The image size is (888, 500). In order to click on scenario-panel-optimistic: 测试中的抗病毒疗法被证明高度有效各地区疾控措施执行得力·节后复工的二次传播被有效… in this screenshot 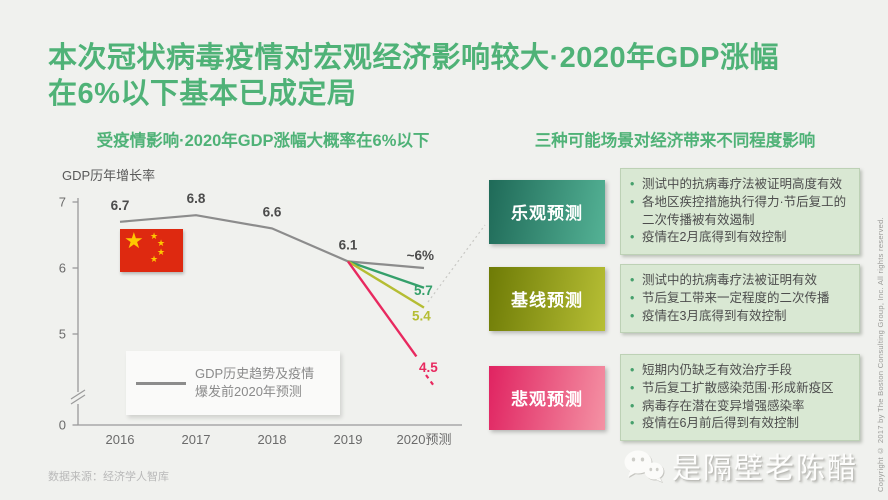, I will do `click(740, 211)`.